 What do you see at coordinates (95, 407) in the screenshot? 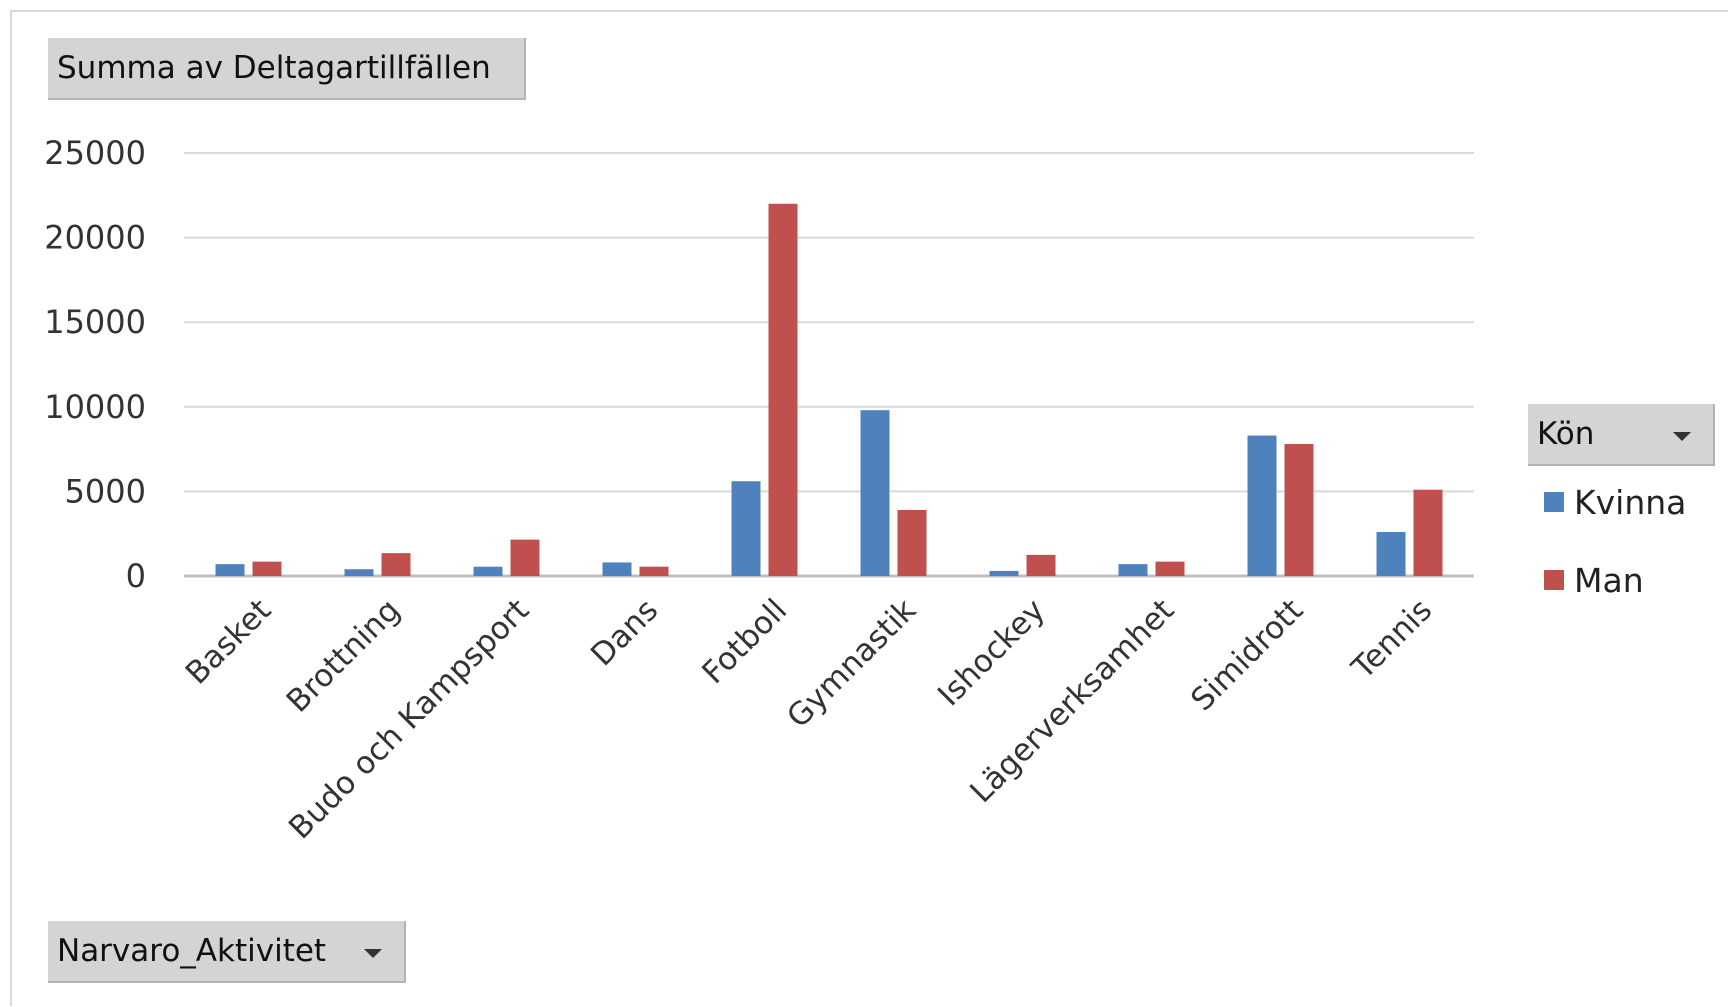
I see `y-tick-label: 10000` at bounding box center [95, 407].